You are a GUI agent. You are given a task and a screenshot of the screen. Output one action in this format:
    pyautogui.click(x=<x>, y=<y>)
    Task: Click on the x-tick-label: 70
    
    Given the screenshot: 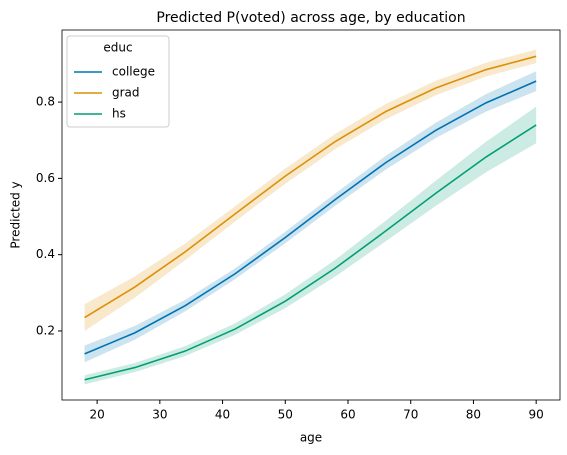 What is the action you would take?
    pyautogui.click(x=410, y=415)
    